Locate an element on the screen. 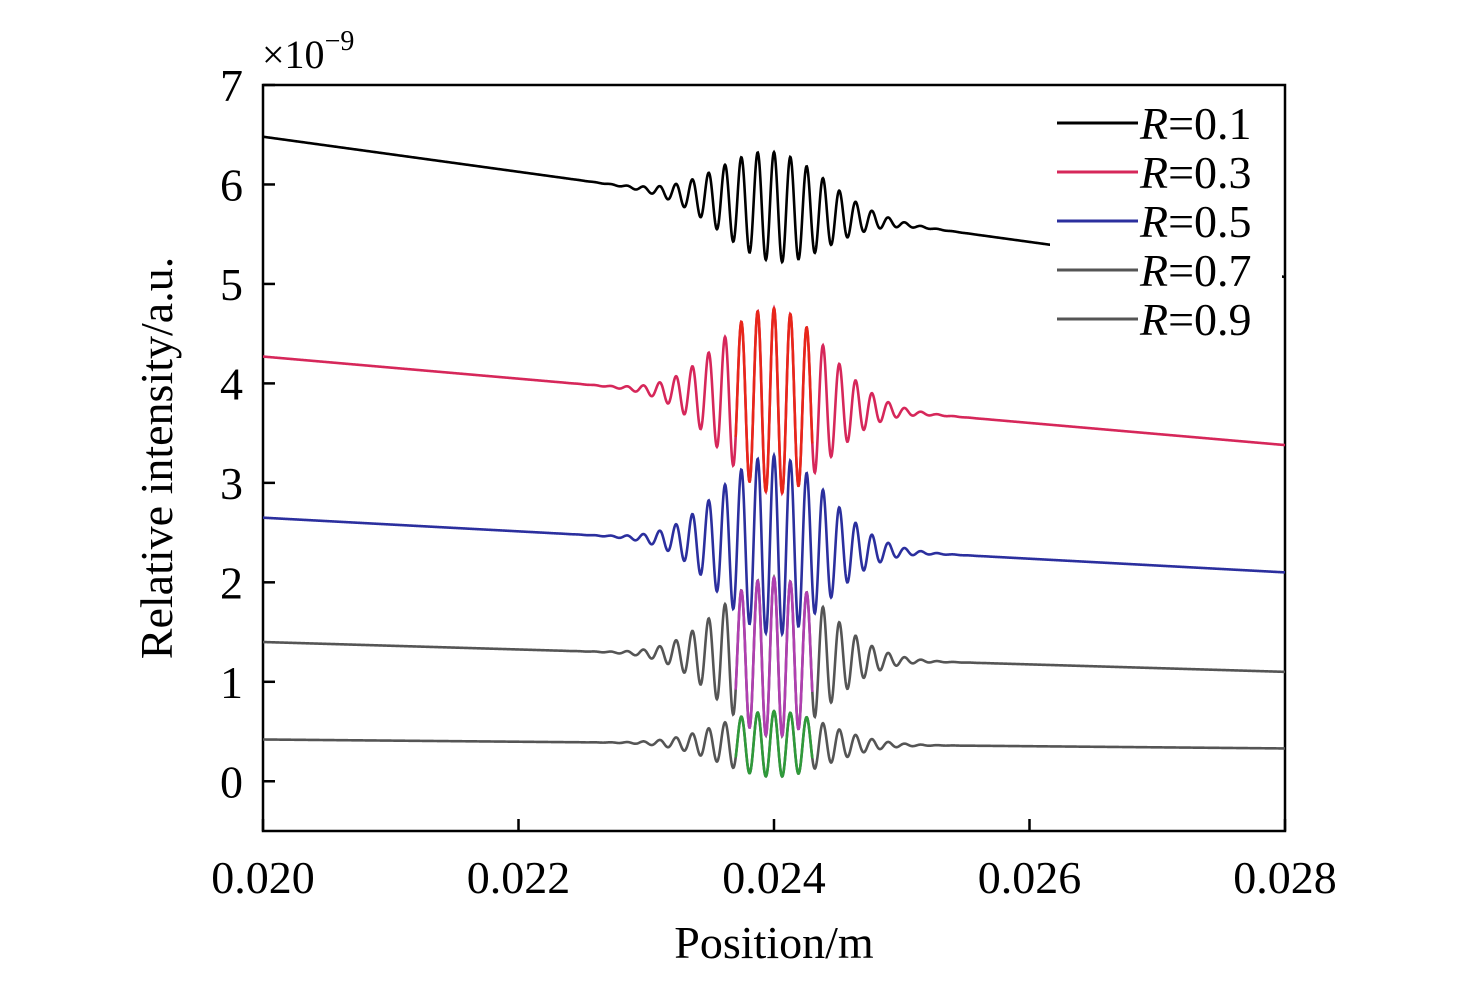  legend-label: R=0.7 is located at coordinates (1195, 270).